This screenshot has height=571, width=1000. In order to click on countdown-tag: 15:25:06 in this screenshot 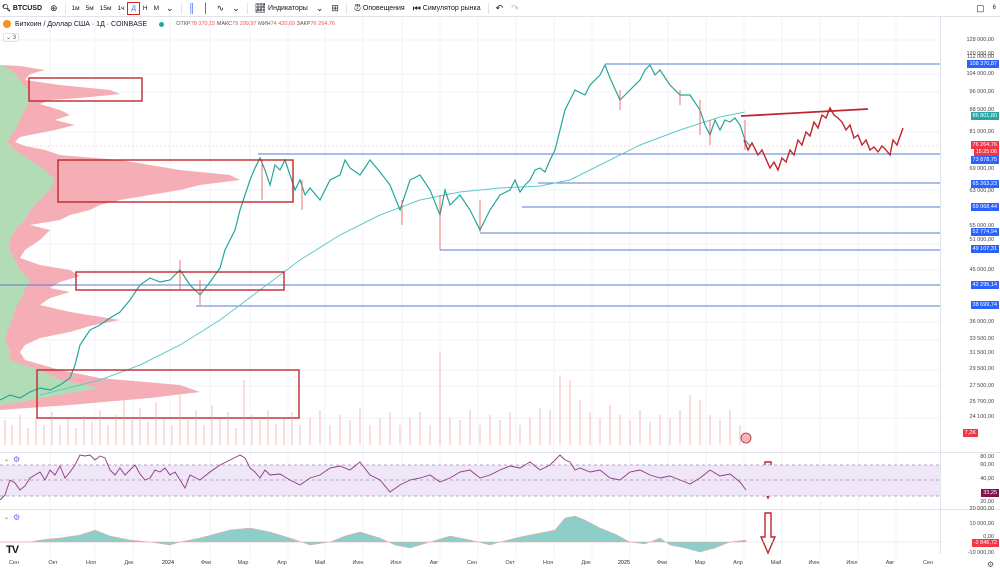, I will do `click(986, 152)`.